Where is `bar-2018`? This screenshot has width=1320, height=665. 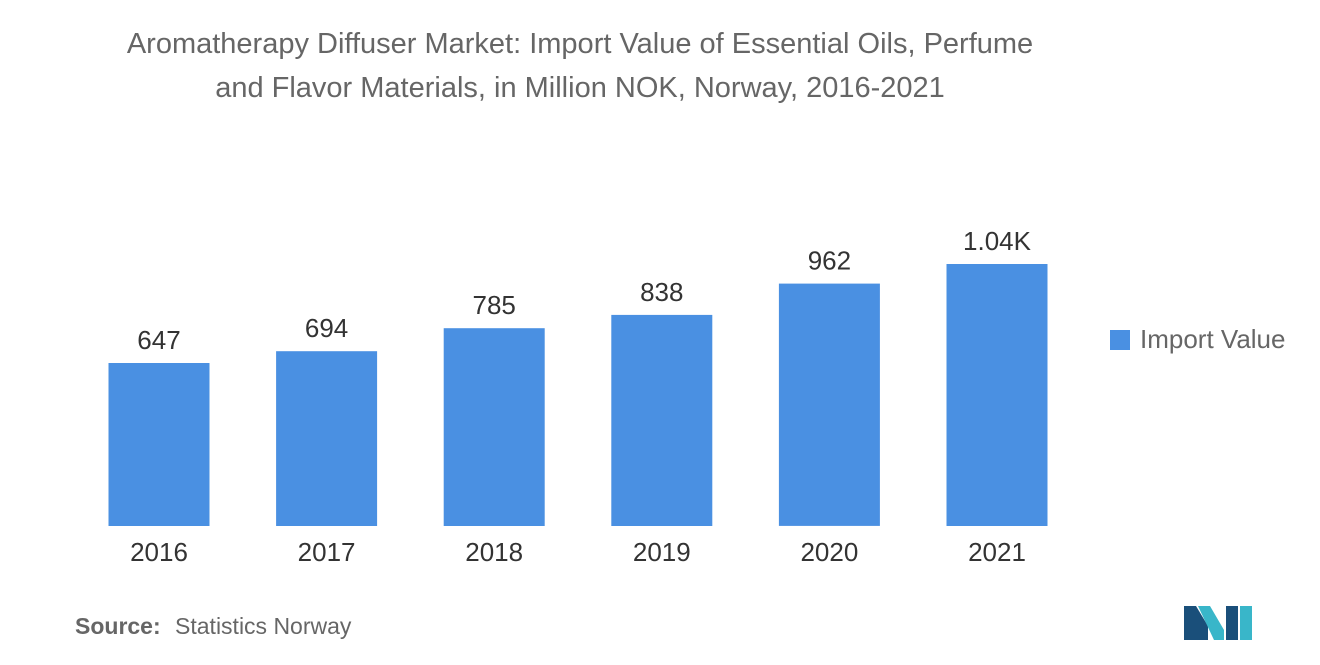 bar-2018 is located at coordinates (494, 427).